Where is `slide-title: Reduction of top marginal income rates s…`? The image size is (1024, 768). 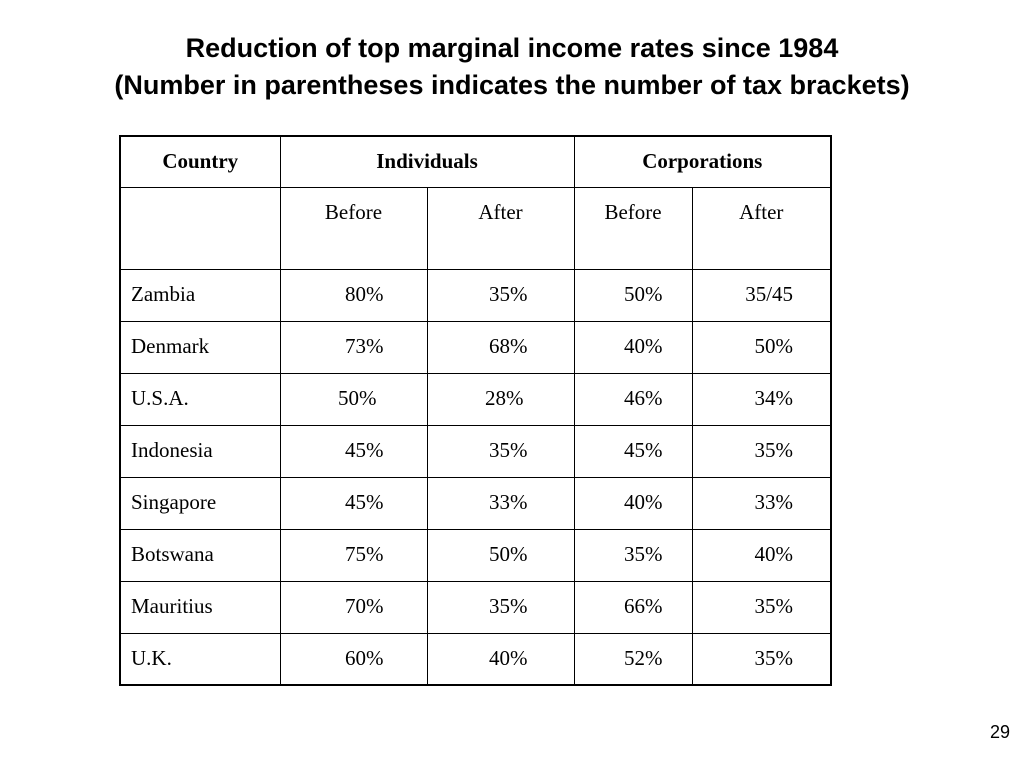
slide-title: Reduction of top marginal income rates s… is located at coordinates (512, 67).